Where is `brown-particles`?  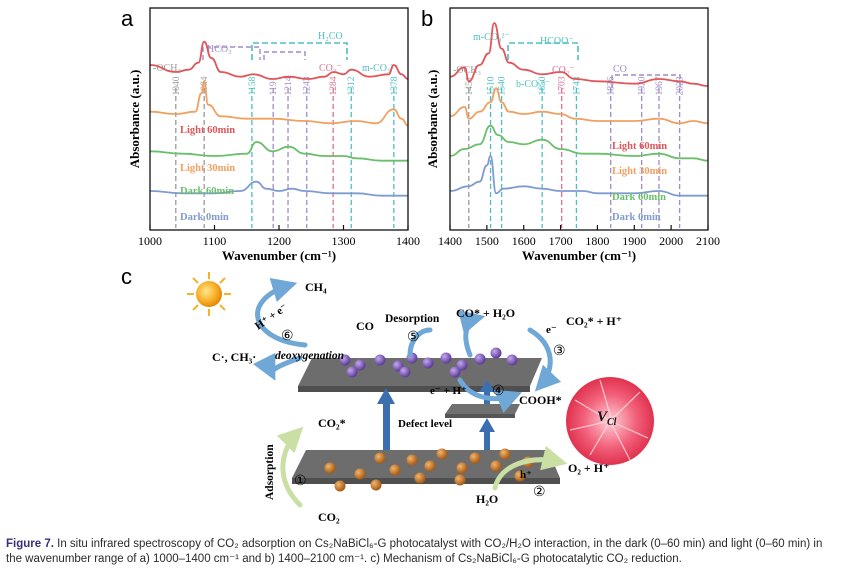
brown-particles is located at coordinates (429, 470).